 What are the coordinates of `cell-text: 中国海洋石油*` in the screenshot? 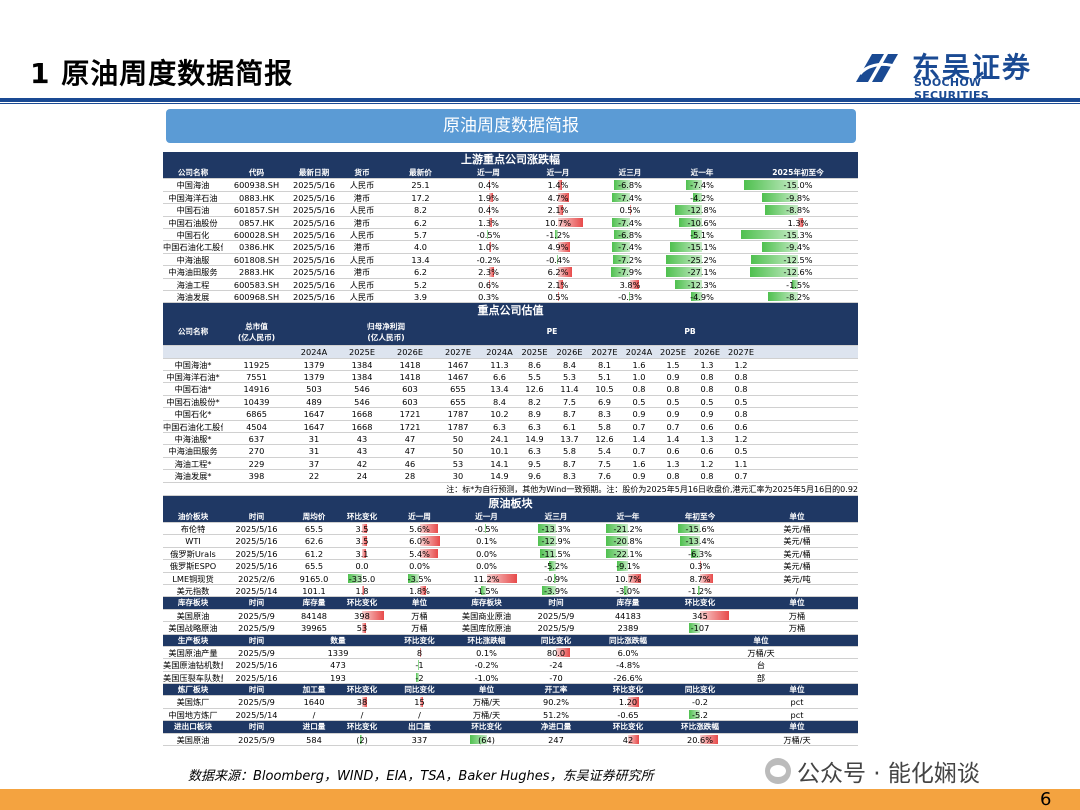 It's located at (193, 377).